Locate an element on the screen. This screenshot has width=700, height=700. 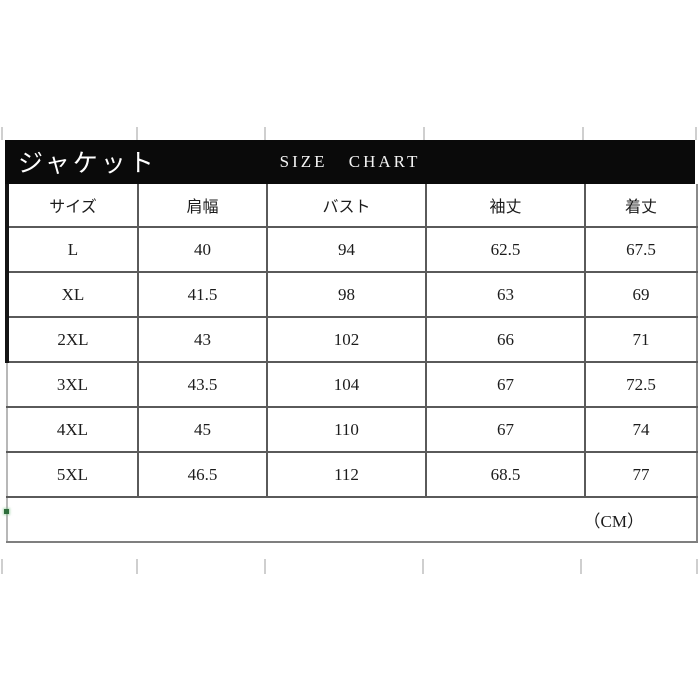
table-row-3xl: 3XL 43.5 104 67 72.5 is located at coordinates (352, 384).